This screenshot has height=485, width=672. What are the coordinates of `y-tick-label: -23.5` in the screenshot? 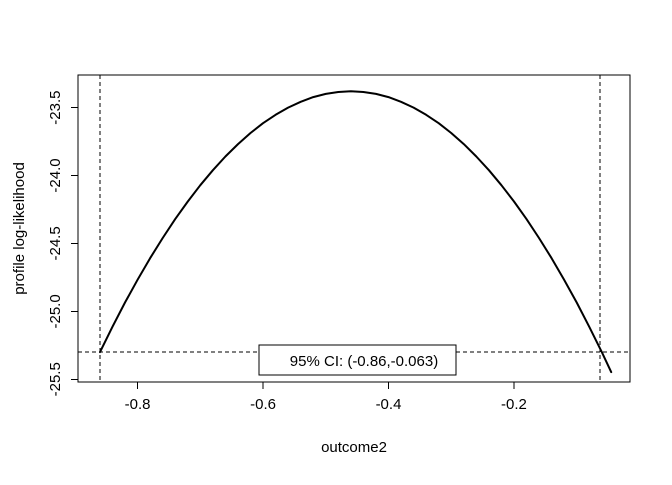 It's located at (55, 107).